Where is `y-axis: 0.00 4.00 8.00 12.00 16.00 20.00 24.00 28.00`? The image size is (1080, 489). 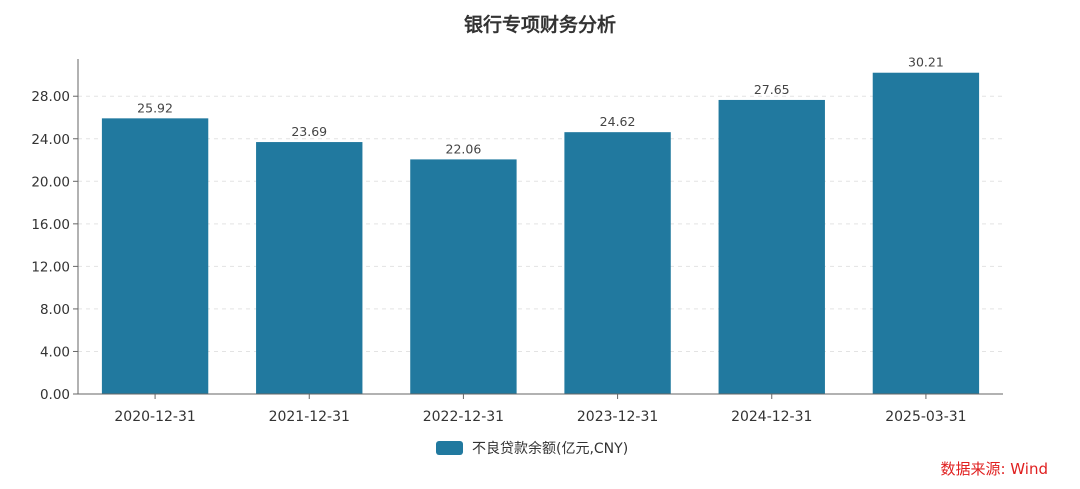 y-axis: 0.00 4.00 8.00 12.00 16.00 20.00 24.00 28.00 is located at coordinates (55, 231).